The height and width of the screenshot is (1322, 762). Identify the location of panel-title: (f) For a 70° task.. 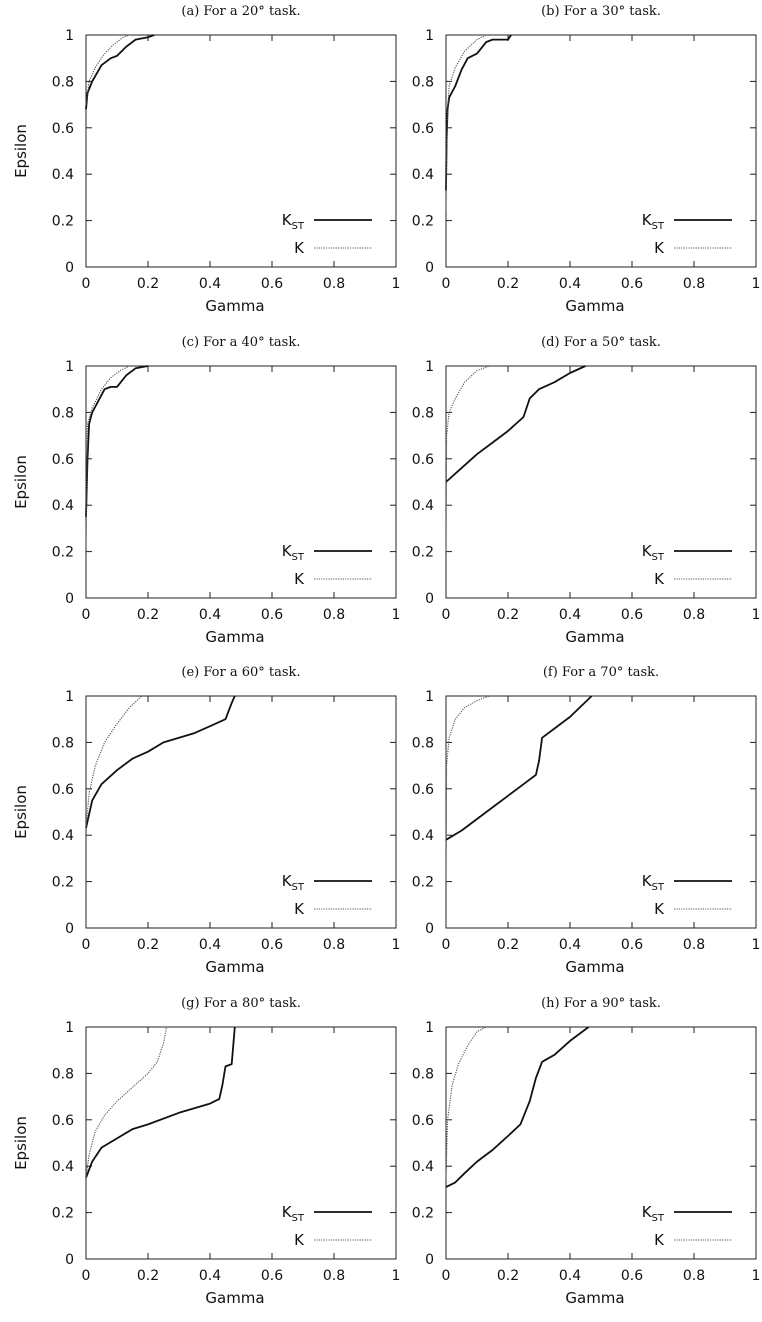
(601, 672).